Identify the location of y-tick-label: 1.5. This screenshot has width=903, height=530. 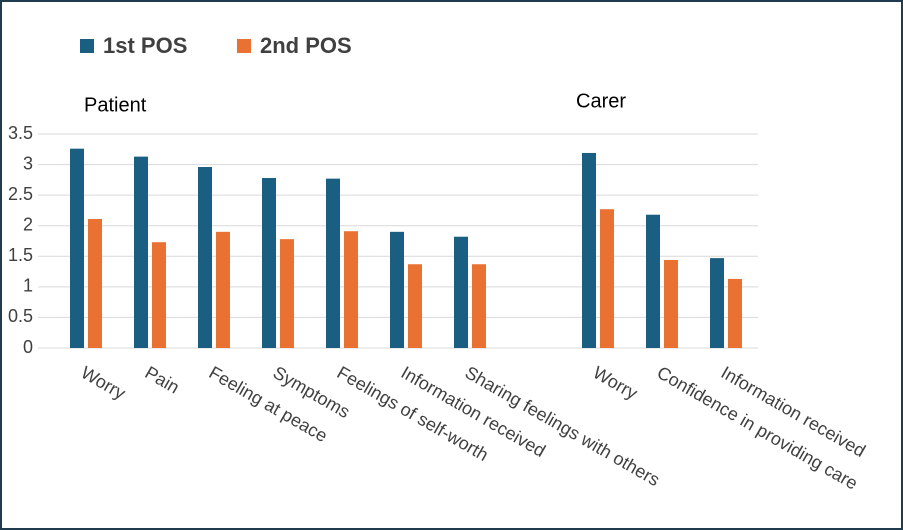
(20, 255).